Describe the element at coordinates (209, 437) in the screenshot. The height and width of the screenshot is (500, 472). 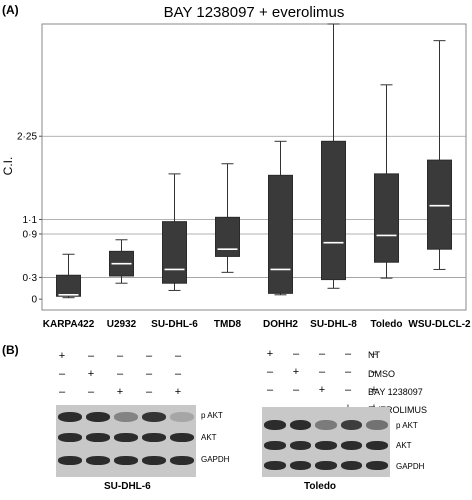
I see `band-label-akt: AKT` at that location.